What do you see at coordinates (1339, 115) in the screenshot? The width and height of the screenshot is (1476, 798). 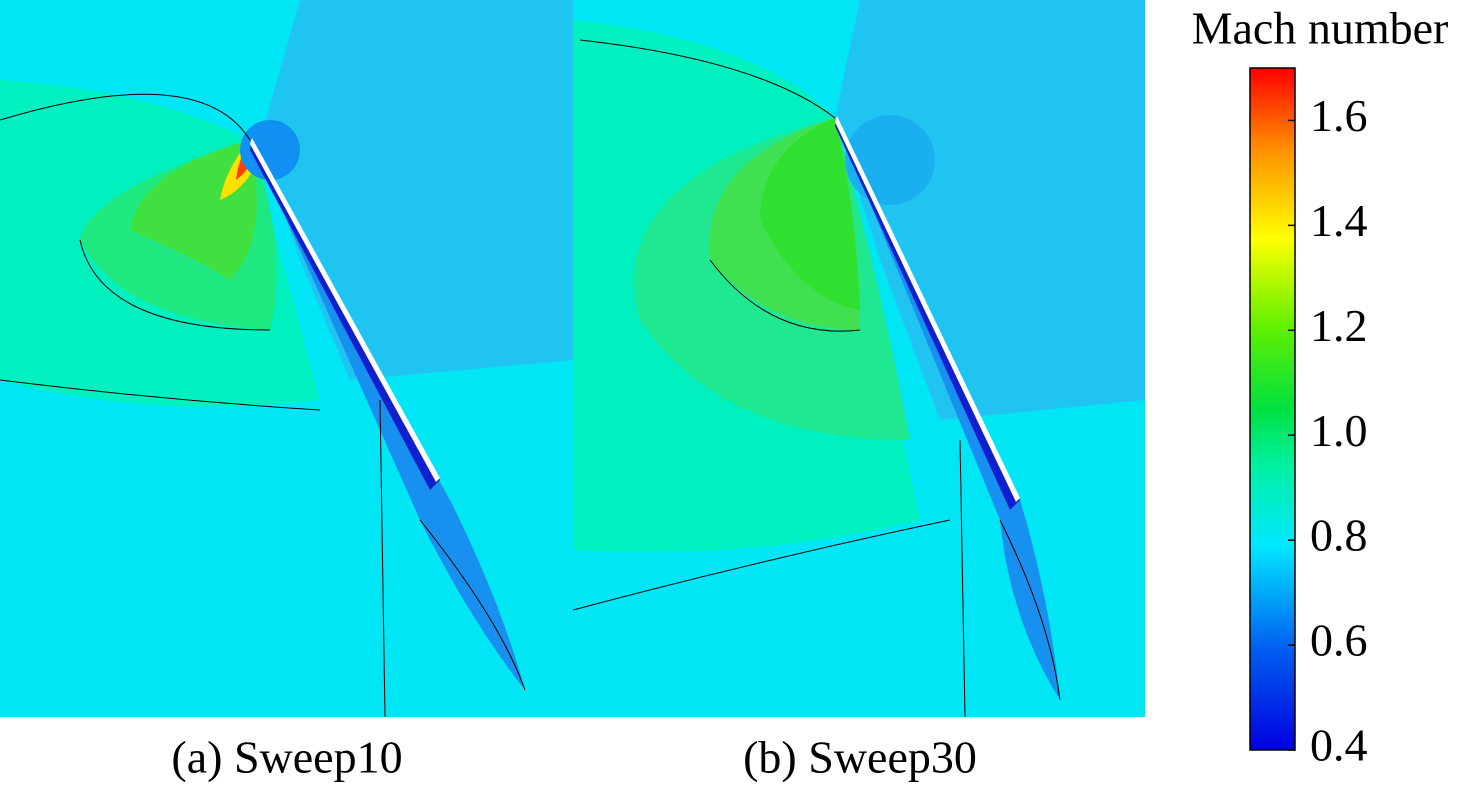 I see `colorbar-tick-label: 1.6` at bounding box center [1339, 115].